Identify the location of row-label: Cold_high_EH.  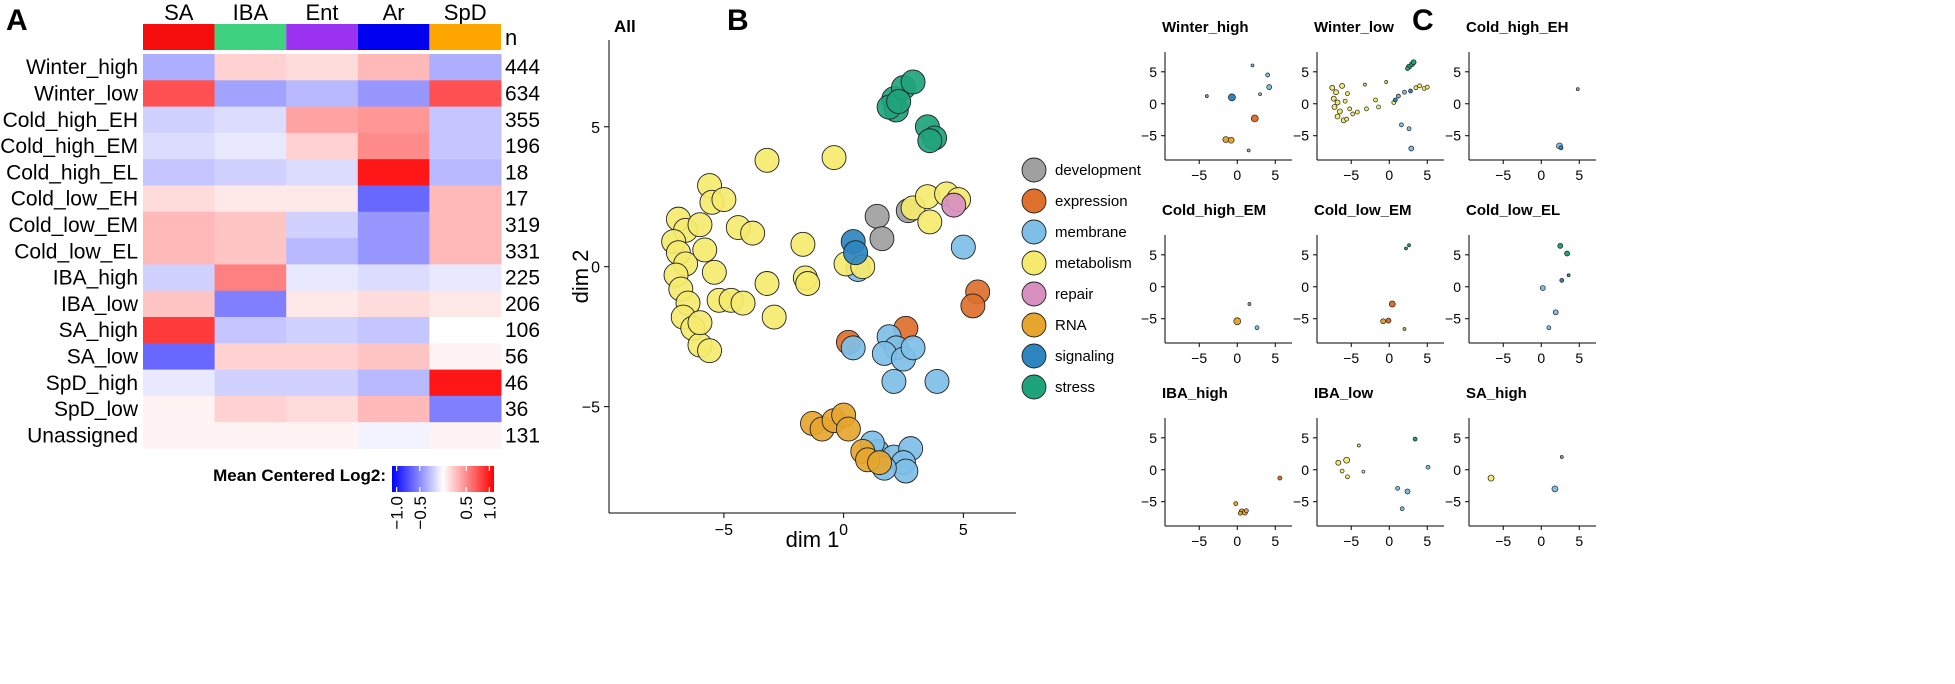
(70, 120).